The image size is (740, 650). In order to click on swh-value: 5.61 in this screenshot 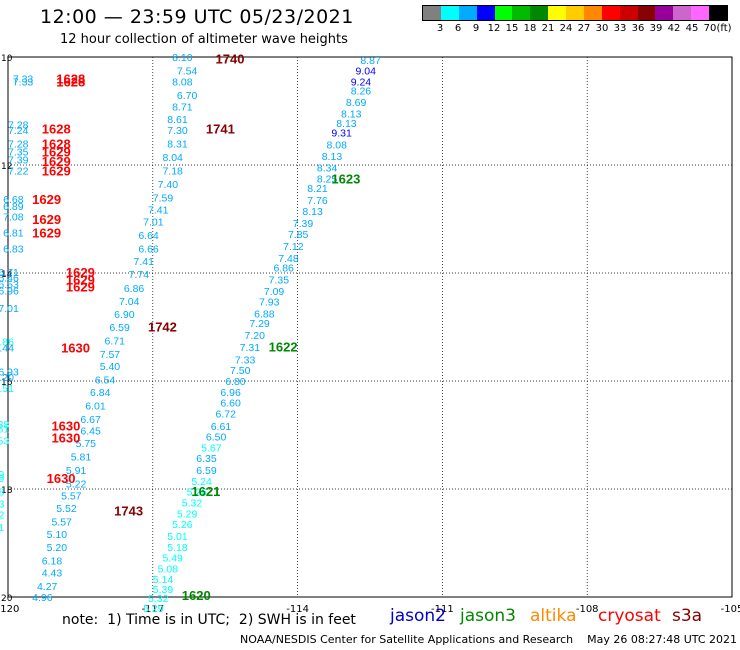, I will do `click(4, 430)`.